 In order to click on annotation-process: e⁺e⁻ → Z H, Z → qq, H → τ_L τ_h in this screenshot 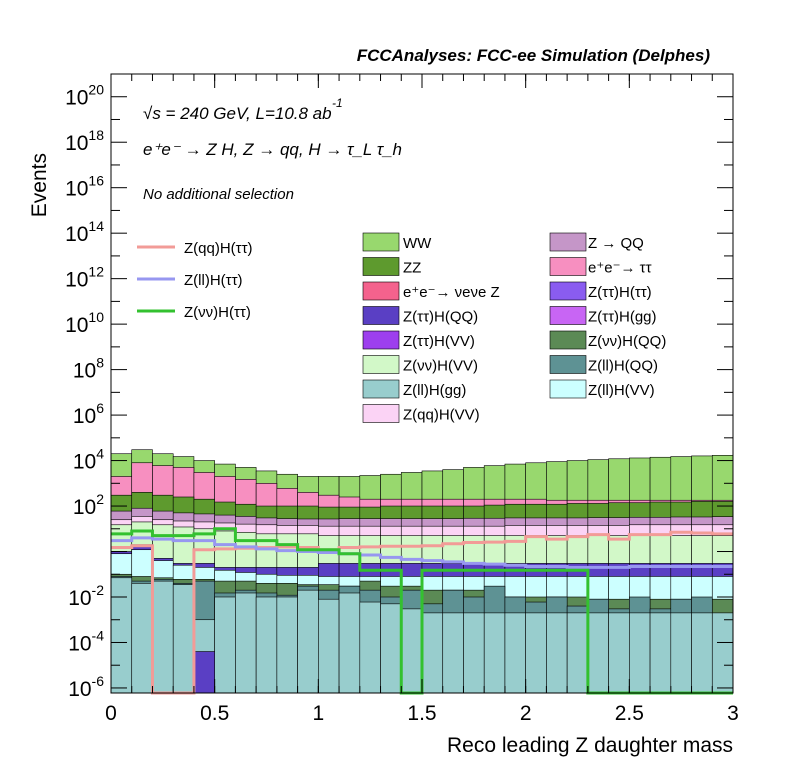, I will do `click(272, 149)`.